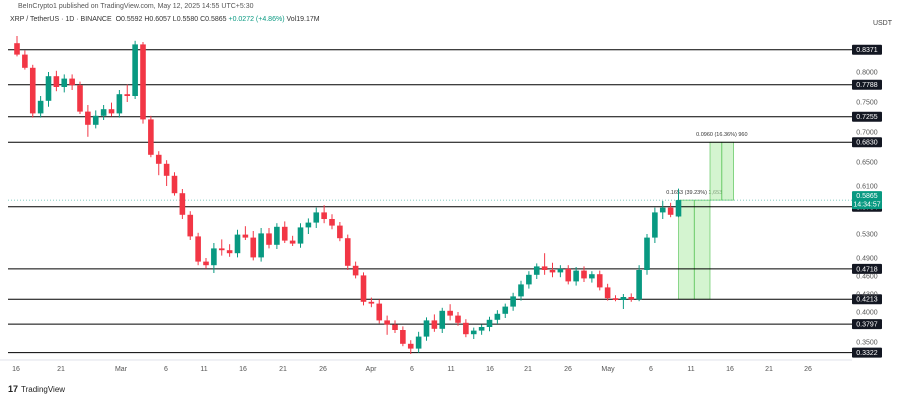  What do you see at coordinates (867, 133) in the screenshot?
I see `y-tick-2: 0.7000` at bounding box center [867, 133].